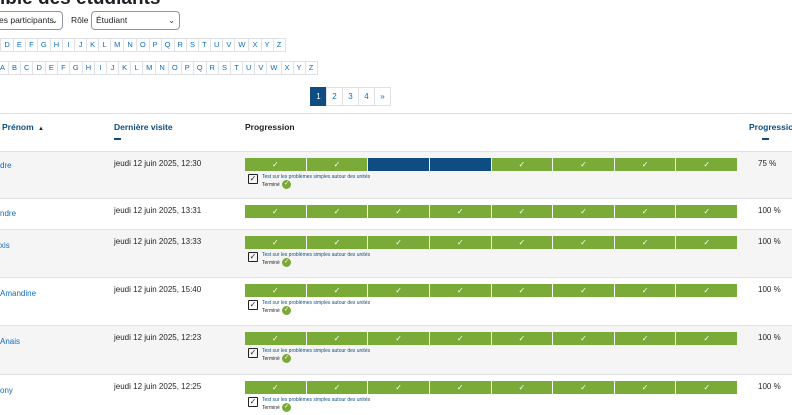 This screenshot has height=415, width=792. I want to click on first-initial-g: G, so click(43, 45).